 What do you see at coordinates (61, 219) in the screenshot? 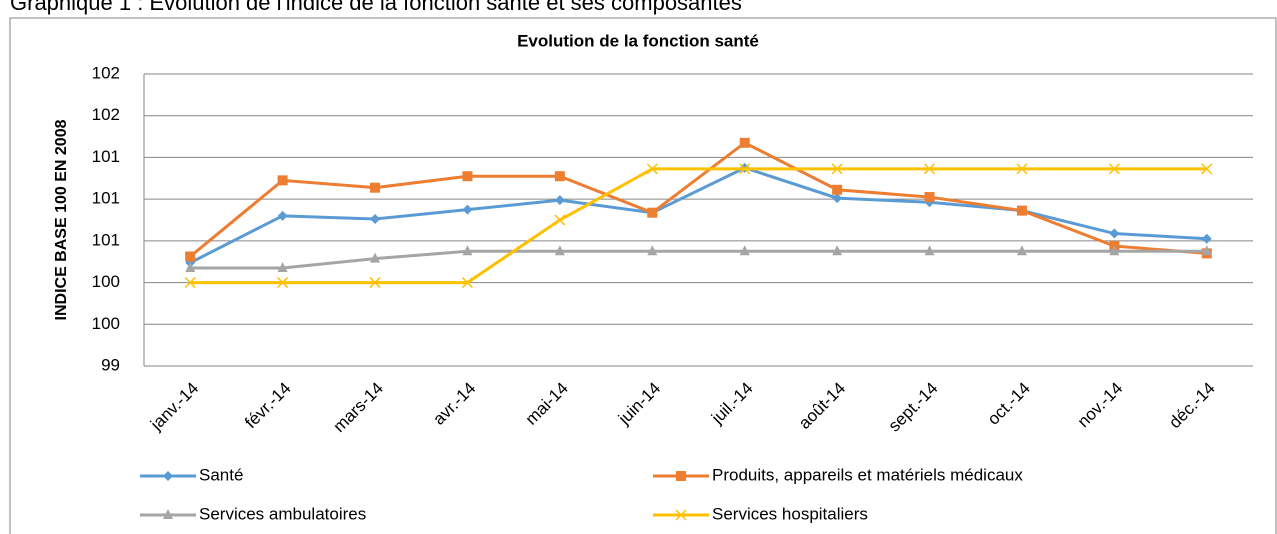
I see `y-axis-label: INDICE BASE 100 EN 2008` at bounding box center [61, 219].